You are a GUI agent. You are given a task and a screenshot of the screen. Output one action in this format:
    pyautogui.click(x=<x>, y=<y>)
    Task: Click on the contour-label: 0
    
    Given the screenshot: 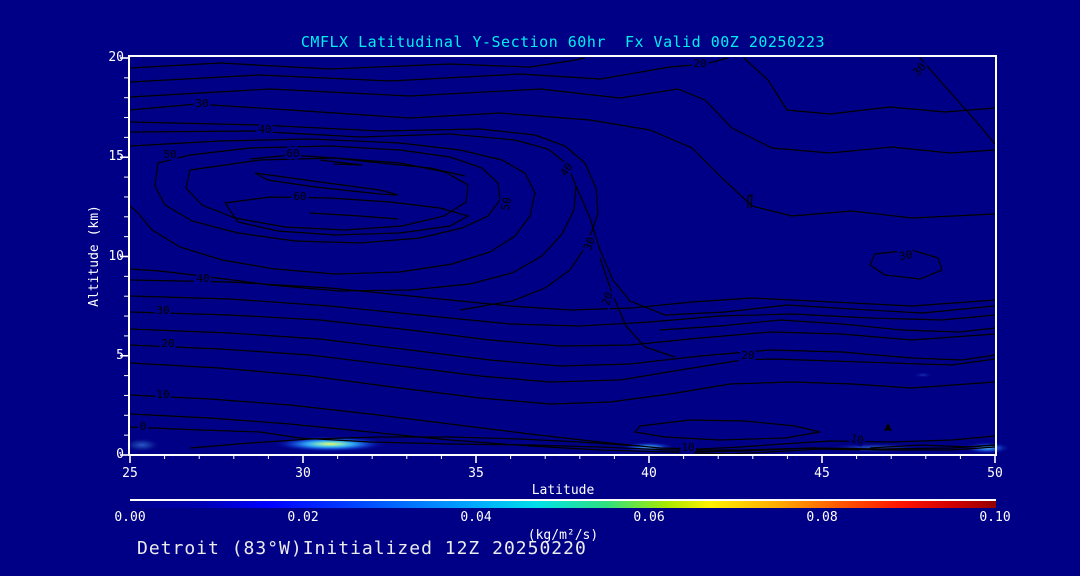 What is the action you would take?
    pyautogui.click(x=143, y=426)
    